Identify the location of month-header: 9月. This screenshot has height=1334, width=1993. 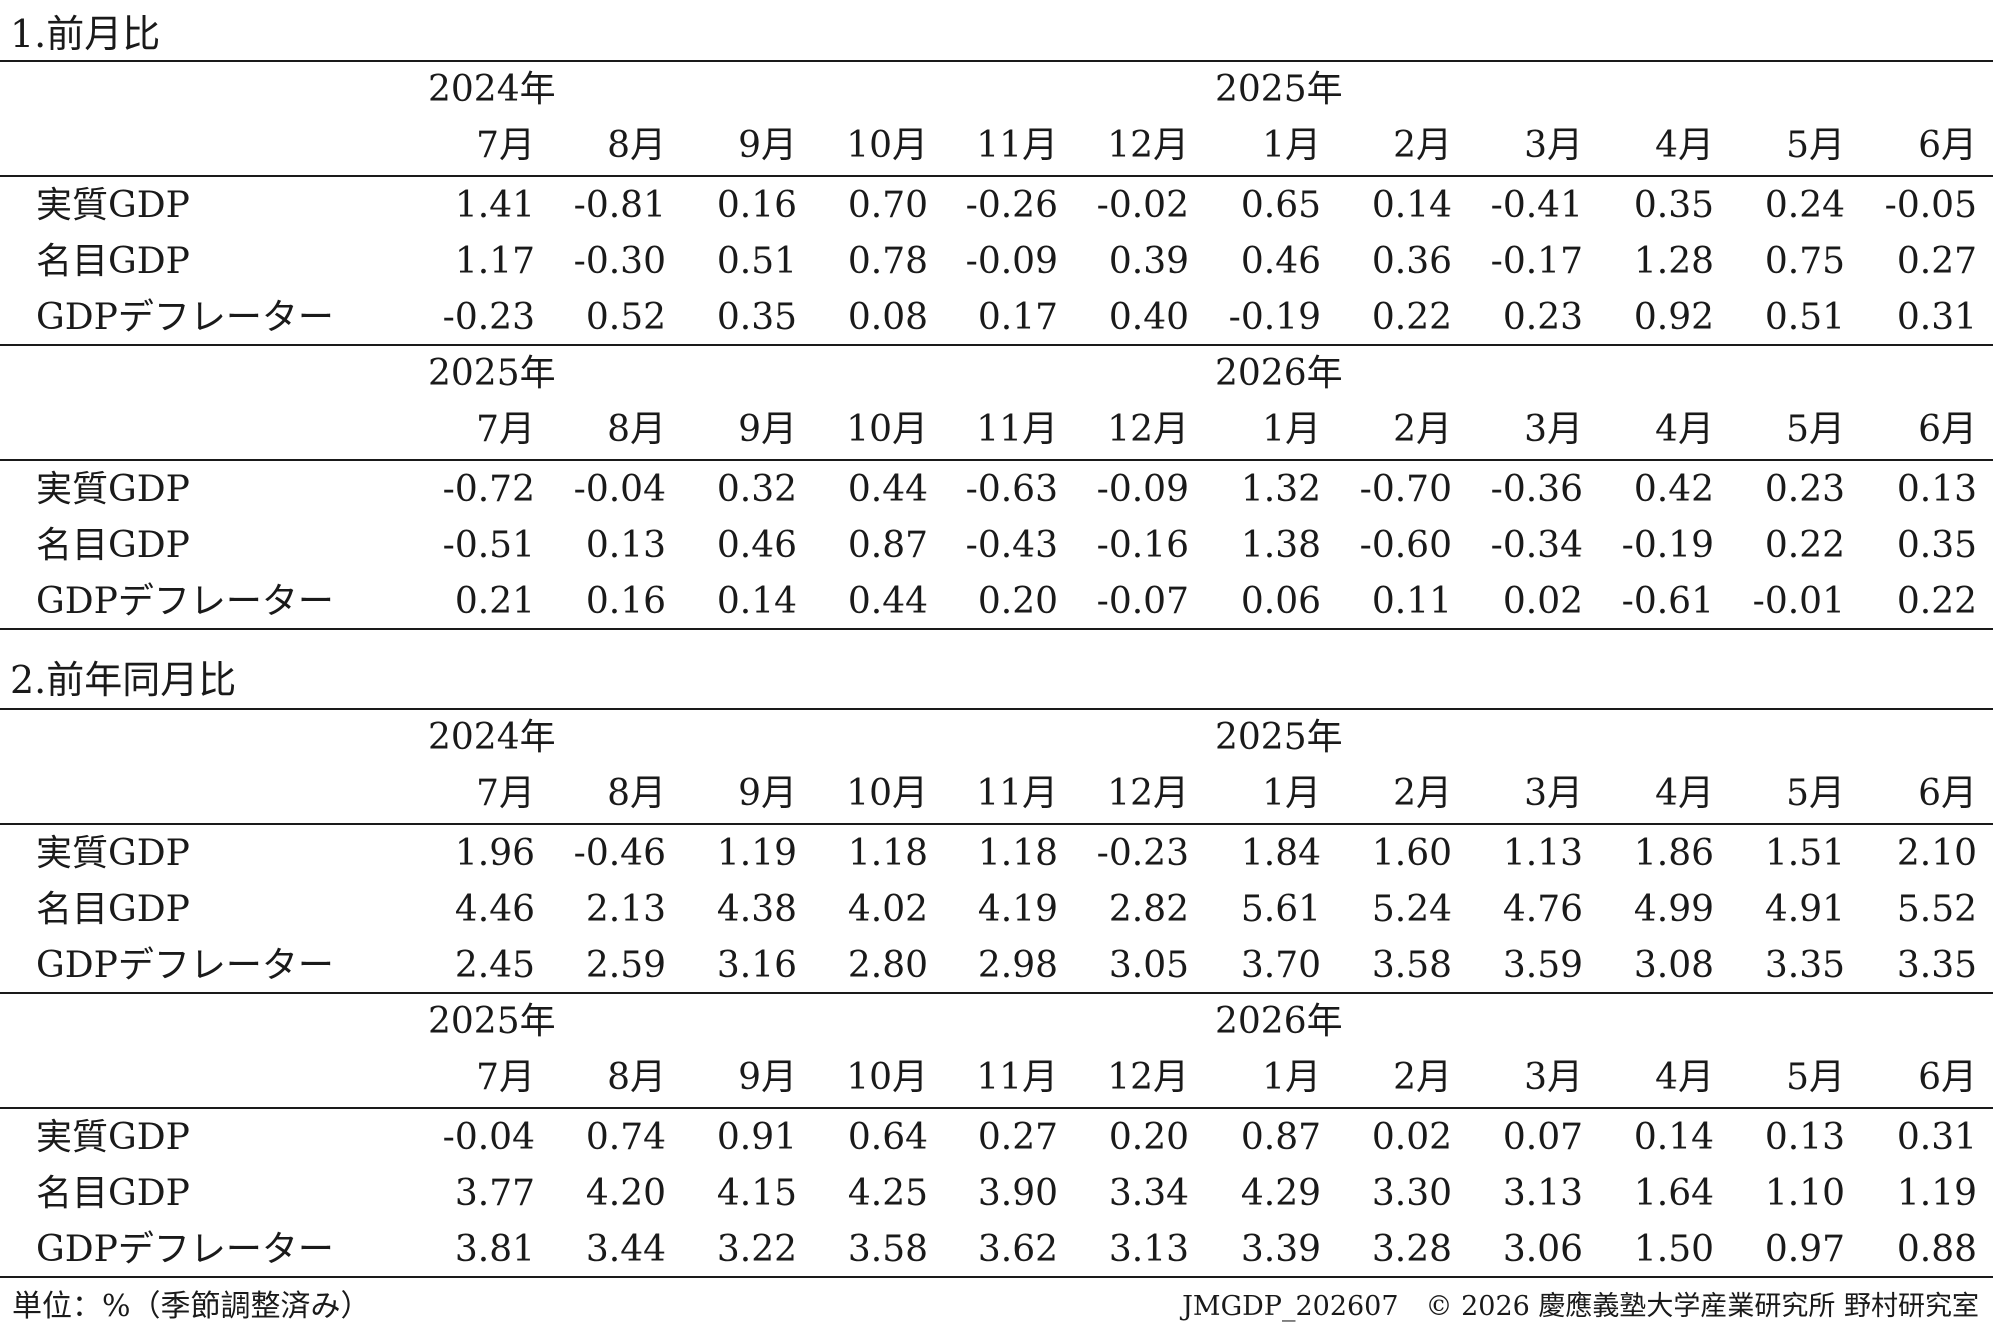
(767, 1077).